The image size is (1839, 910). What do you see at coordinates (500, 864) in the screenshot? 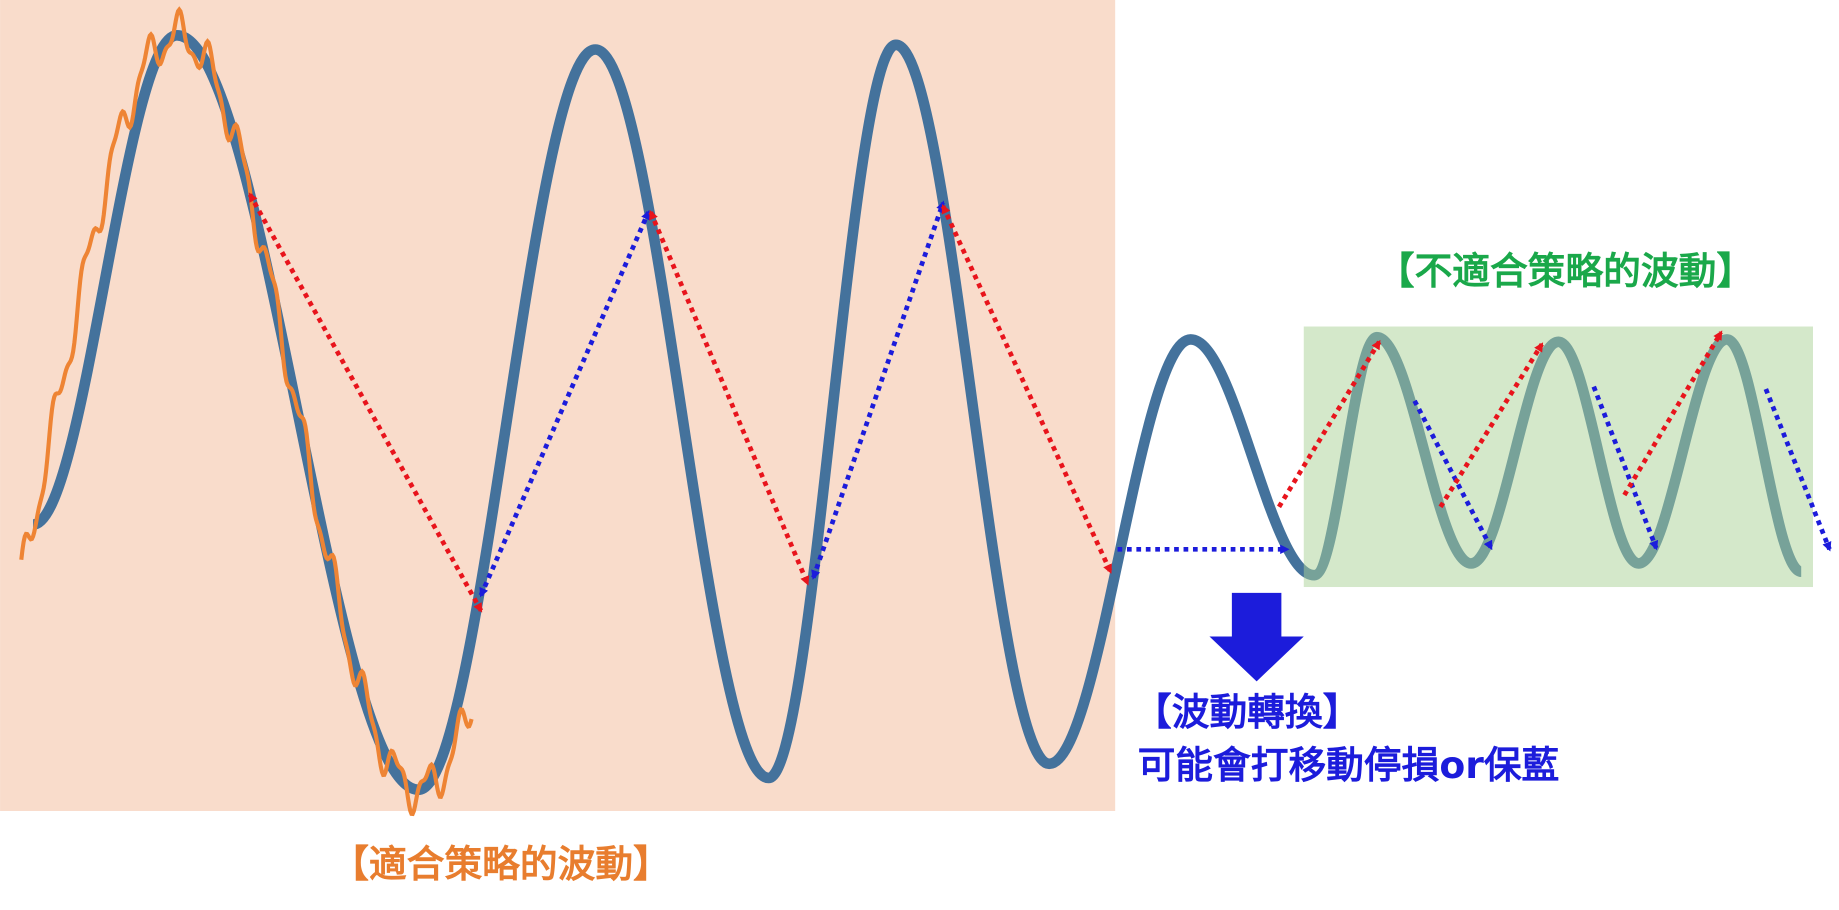
I see `suitable-label: 【適合策略的波動】` at bounding box center [500, 864].